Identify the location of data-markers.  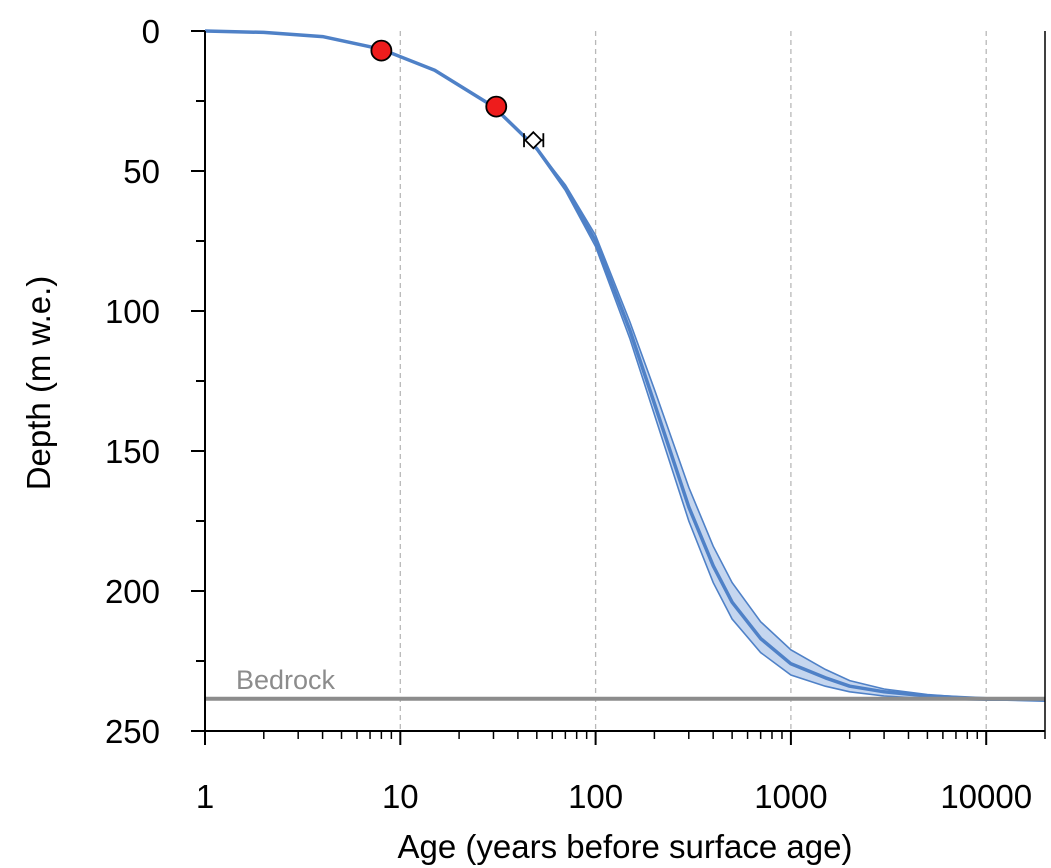
(457, 94).